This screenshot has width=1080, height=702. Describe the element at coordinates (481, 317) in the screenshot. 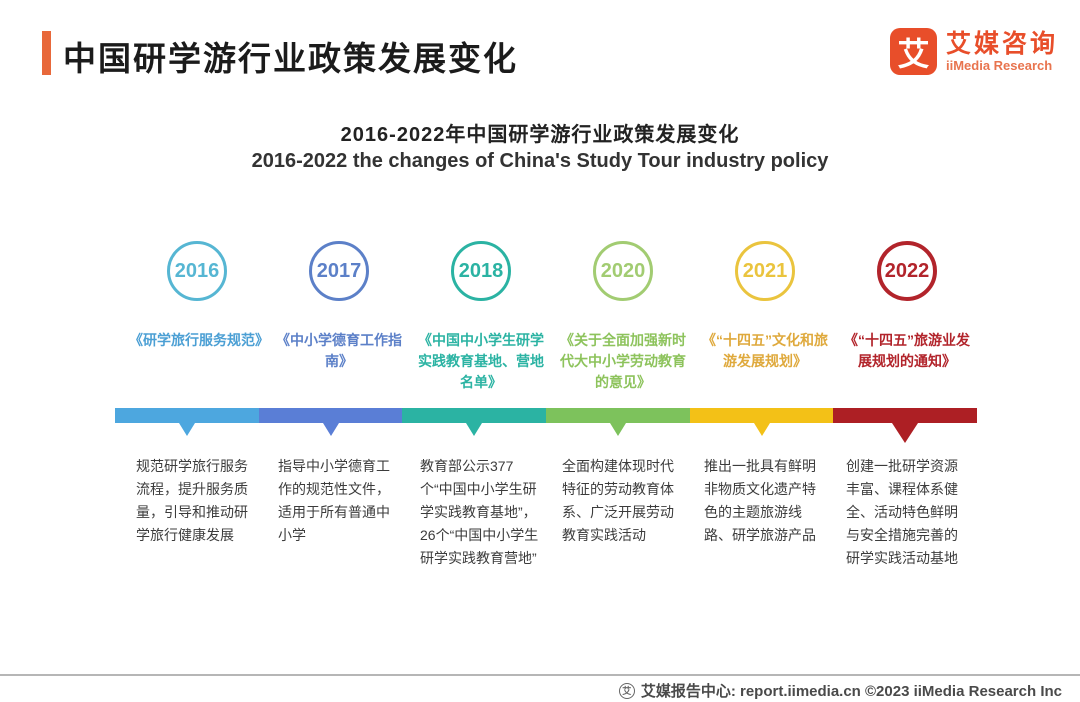

I see `timeline-column-2018: 2018 《中国中小学生研学实践教育基地、营地名单》` at that location.